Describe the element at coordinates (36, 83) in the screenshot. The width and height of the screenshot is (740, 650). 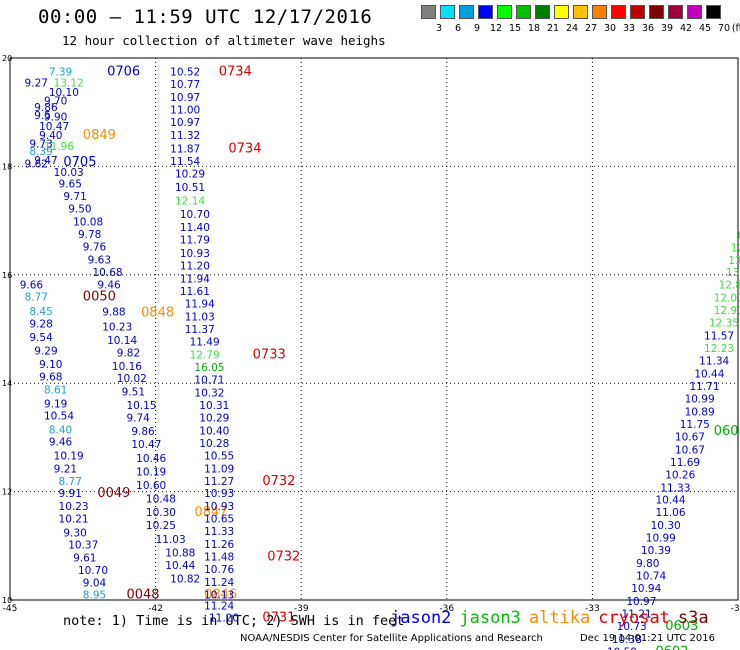
I see `data-label: 9.27` at that location.